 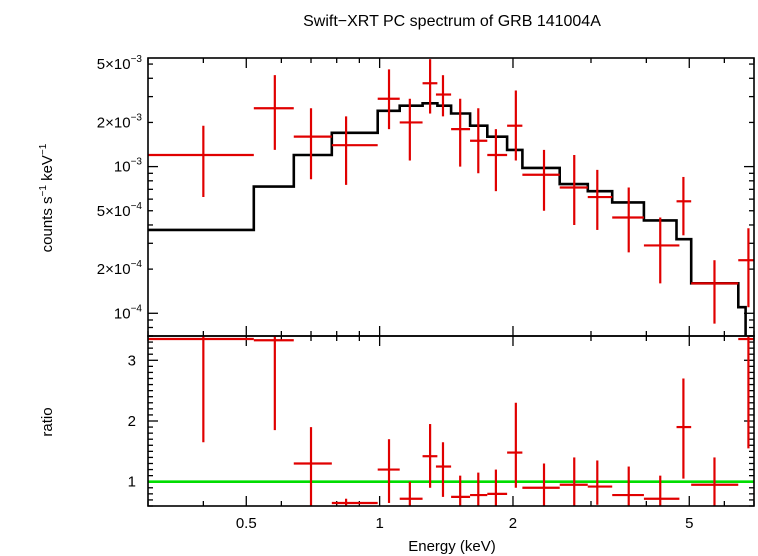 I want to click on y-tick-label: 5×10⁻⁴, so click(x=120, y=210).